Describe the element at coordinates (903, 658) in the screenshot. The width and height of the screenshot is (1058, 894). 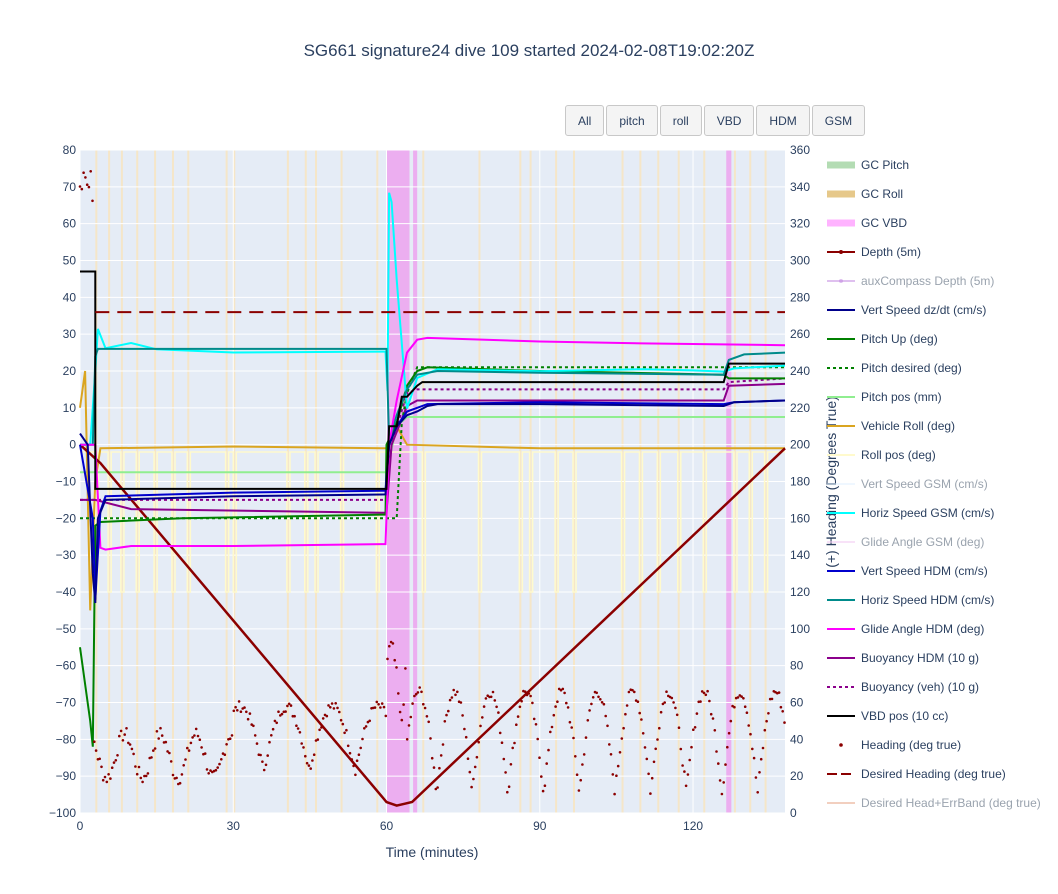
I see `legend-item: Buoyancy HDM (10 g)` at that location.